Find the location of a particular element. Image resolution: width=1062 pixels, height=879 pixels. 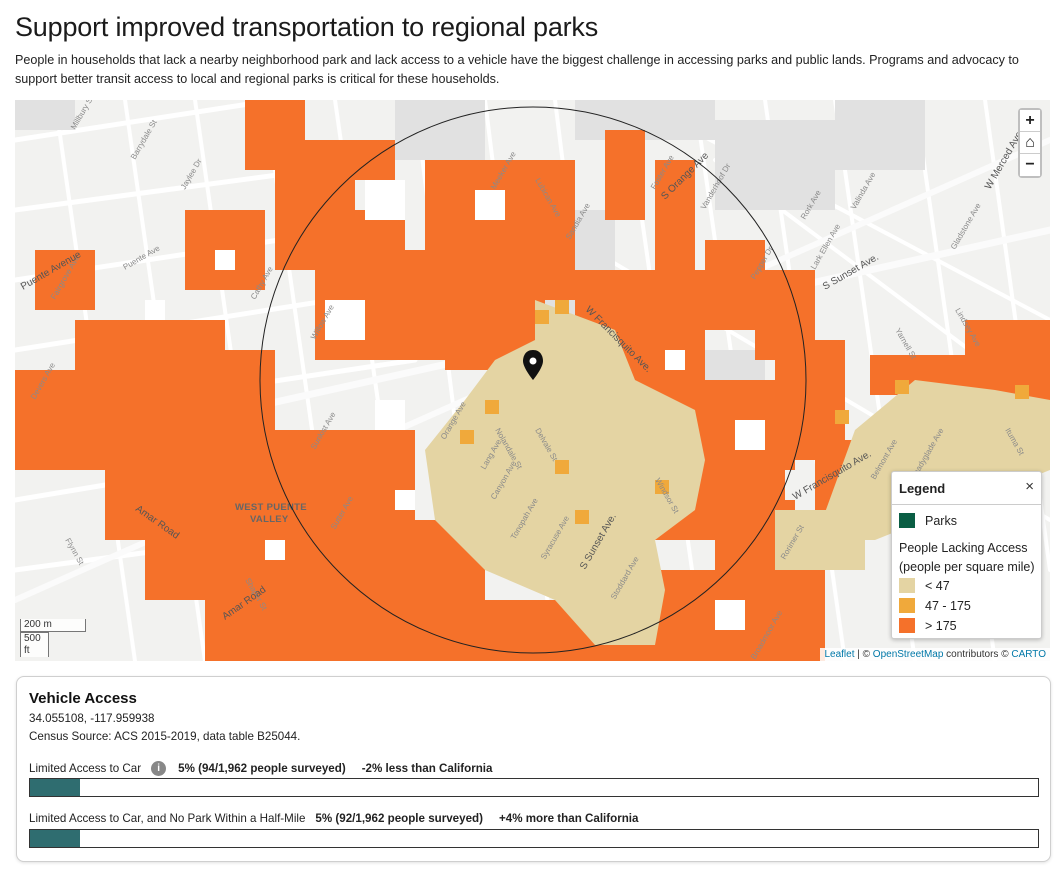

parks-label: Parks is located at coordinates (941, 520).